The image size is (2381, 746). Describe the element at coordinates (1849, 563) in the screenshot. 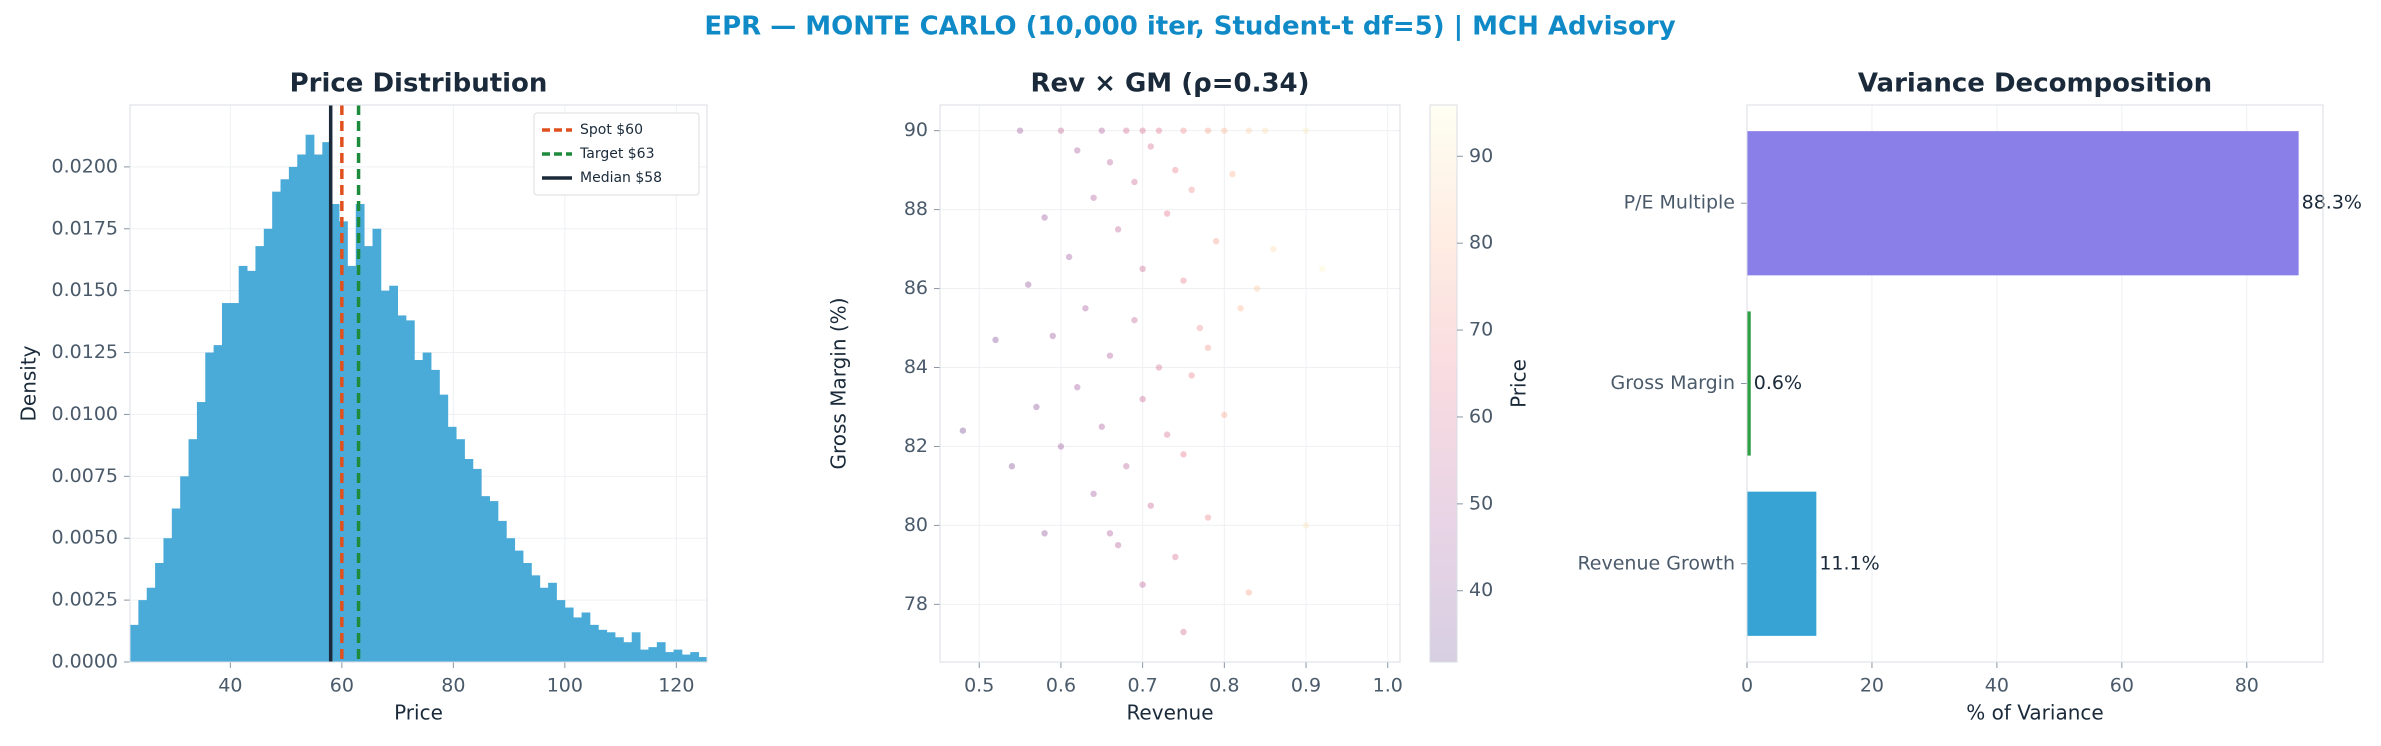

I see `value-label: 11.1%` at that location.